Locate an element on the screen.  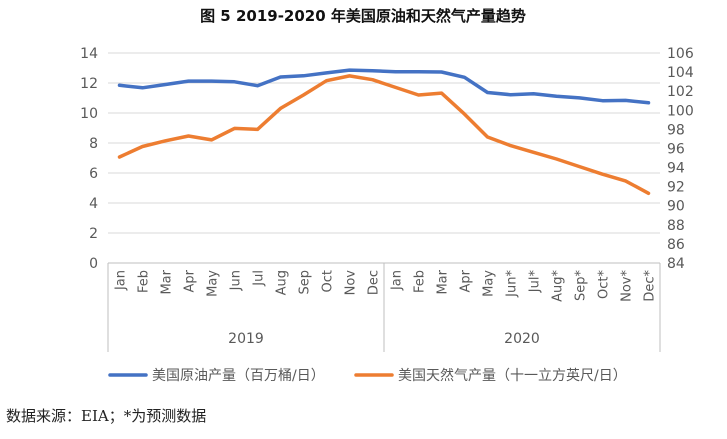
y-right-tick-label: 86 is located at coordinates (676, 245).